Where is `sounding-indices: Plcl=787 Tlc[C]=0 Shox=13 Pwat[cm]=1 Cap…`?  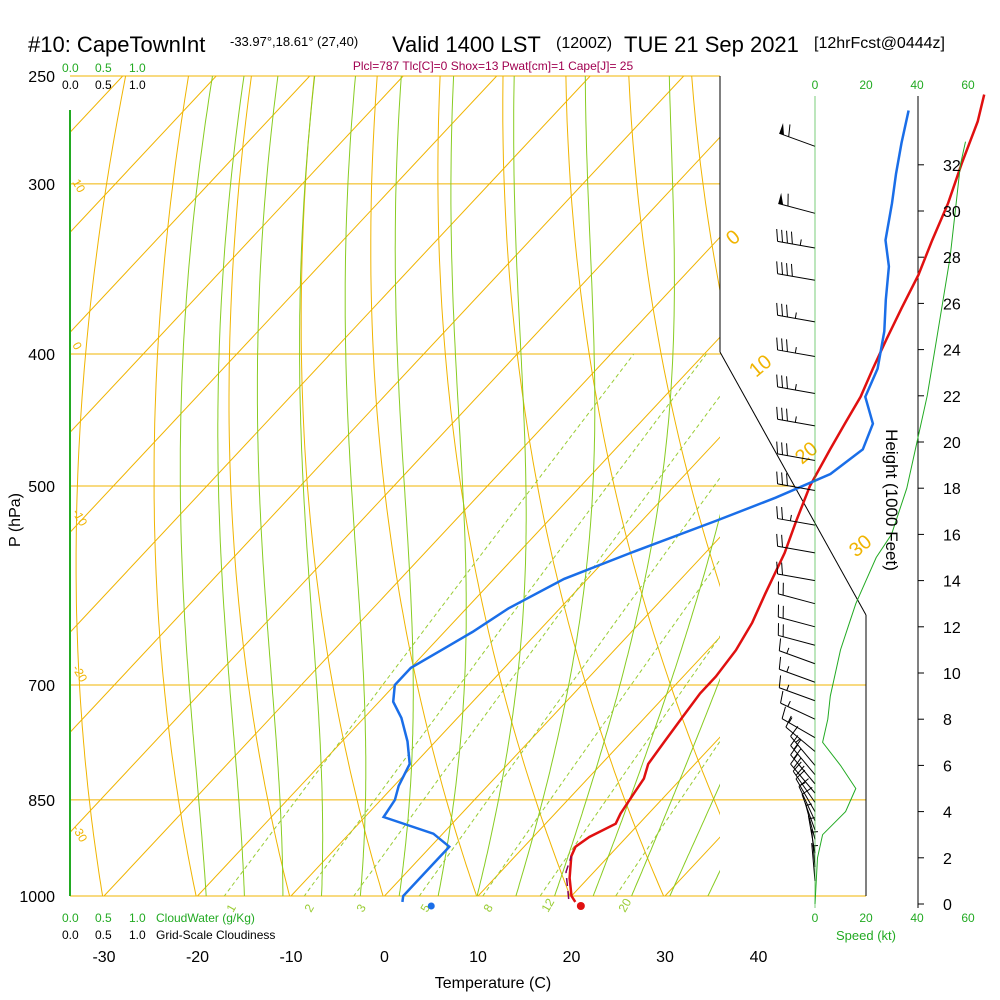
sounding-indices: Plcl=787 Tlc[C]=0 Shox=13 Pwat[cm]=1 Cap… is located at coordinates (493, 66).